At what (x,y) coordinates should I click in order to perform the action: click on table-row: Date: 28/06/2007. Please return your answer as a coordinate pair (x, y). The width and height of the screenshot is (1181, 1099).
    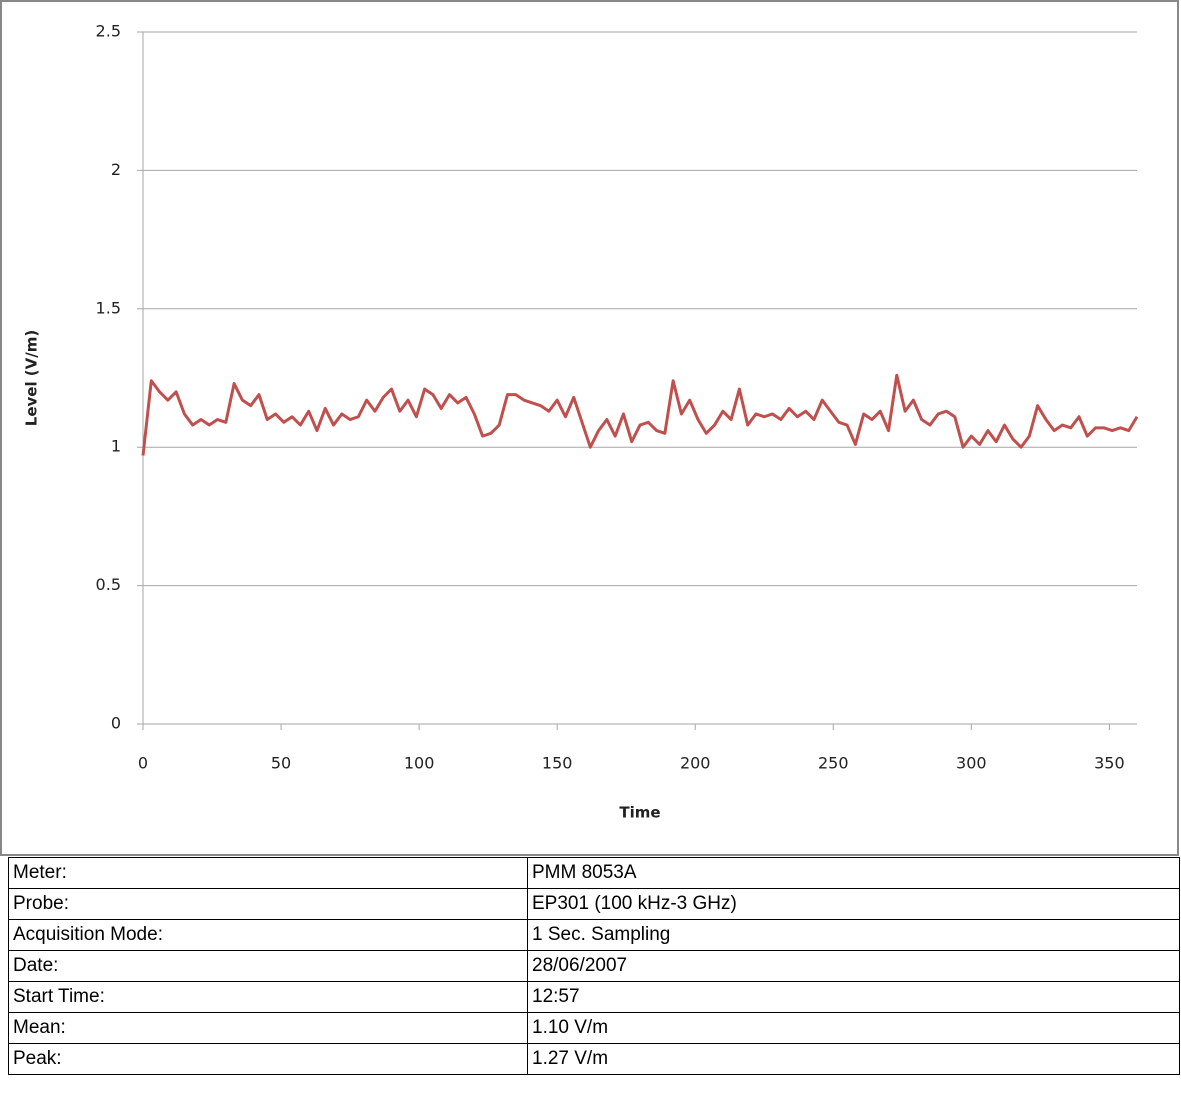
    Looking at the image, I should click on (594, 966).